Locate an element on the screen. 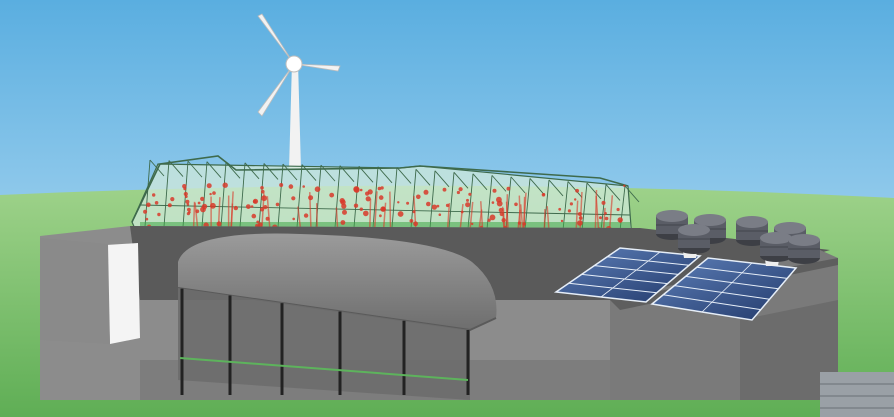  solar-panels is located at coordinates (675, 284).